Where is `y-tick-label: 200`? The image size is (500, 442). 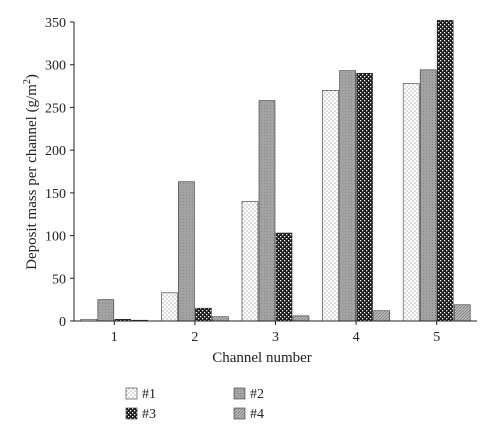
y-tick-label: 200 is located at coordinates (55, 151).